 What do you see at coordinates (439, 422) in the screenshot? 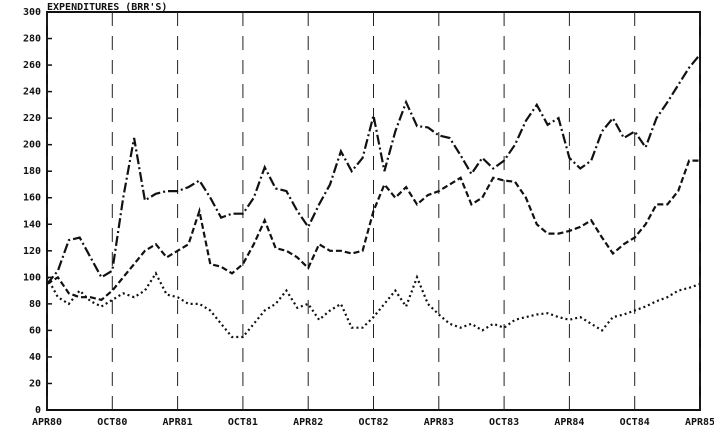
I see `x-tick-label: APR83` at bounding box center [439, 422].